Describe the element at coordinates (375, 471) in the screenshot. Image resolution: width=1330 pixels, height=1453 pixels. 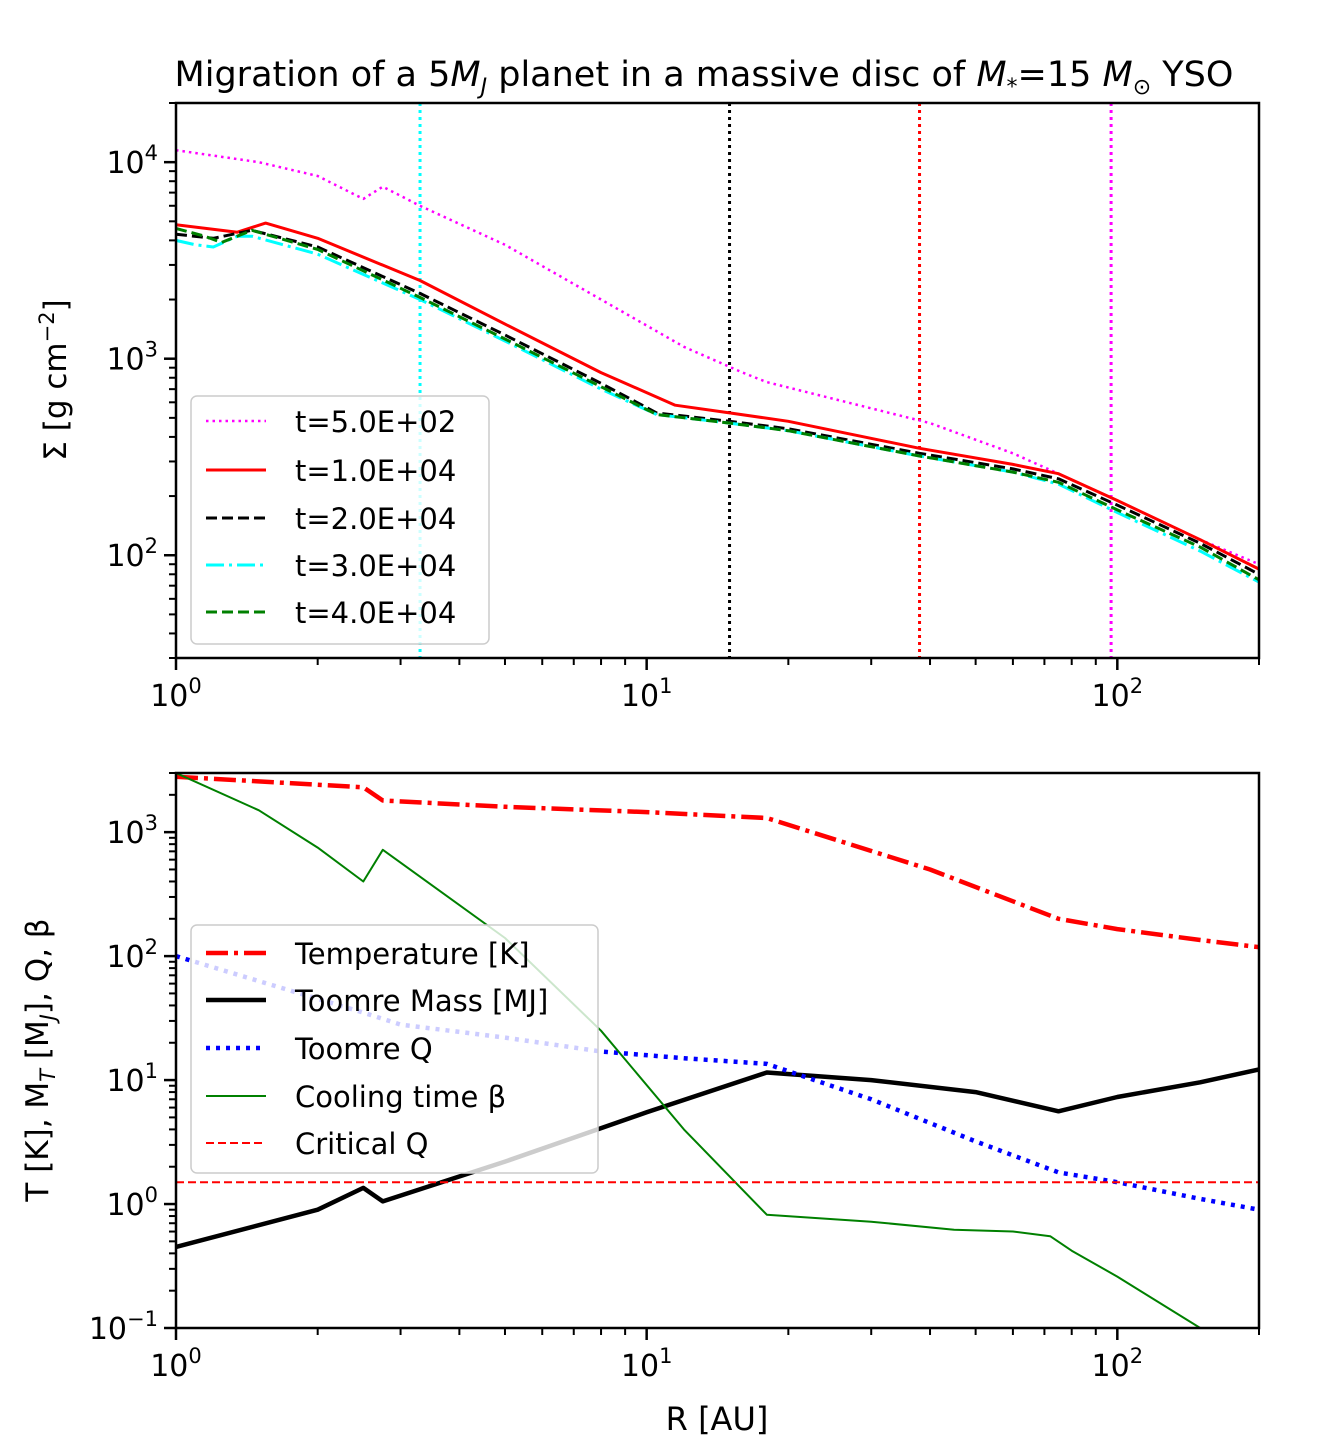
I see `top-legend-label-1: t=1.0E+04` at that location.